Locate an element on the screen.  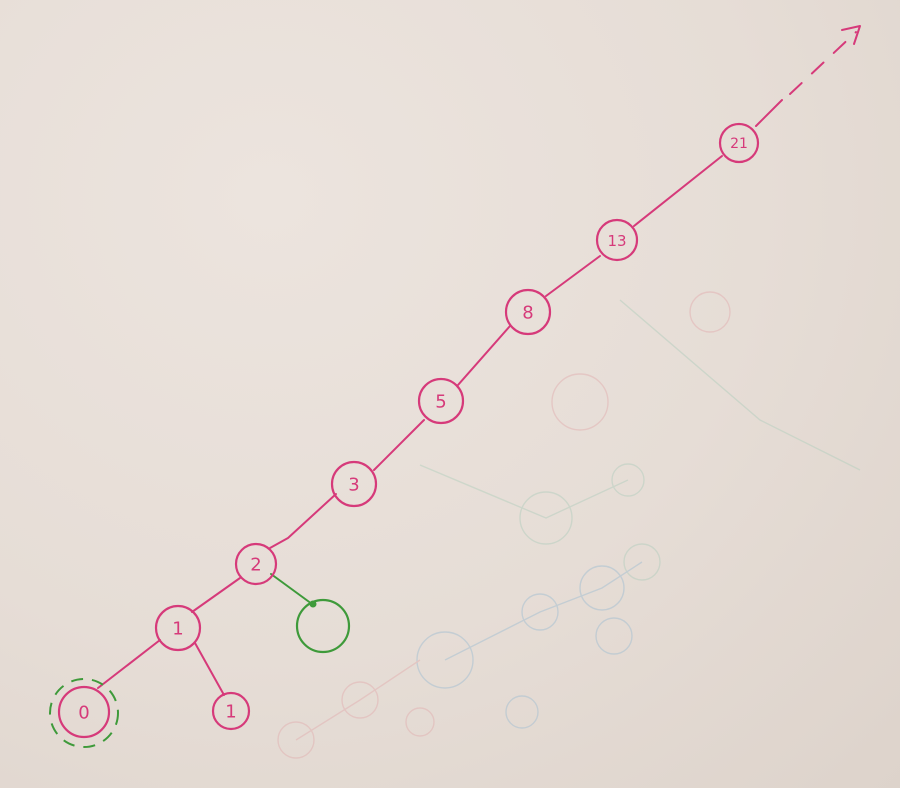
node-0-highlight is located at coordinates (84, 713).